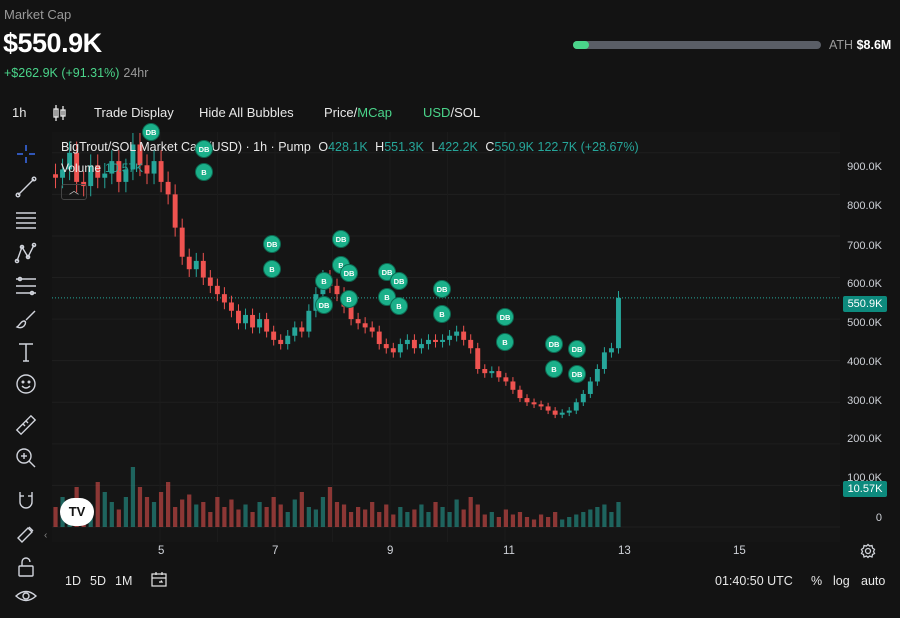  What do you see at coordinates (26, 220) in the screenshot?
I see `horizontal-lines-icon` at bounding box center [26, 220].